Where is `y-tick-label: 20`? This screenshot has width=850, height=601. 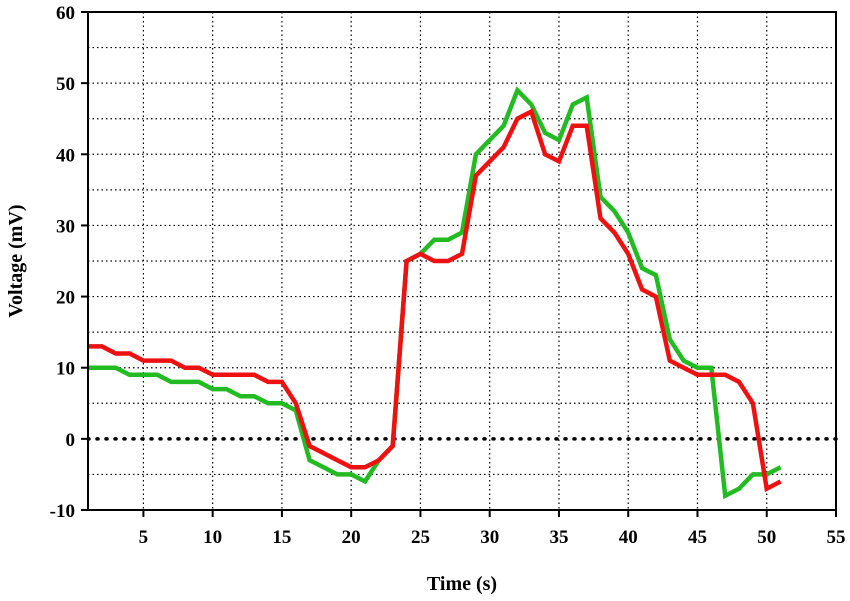 y-tick-label: 20 is located at coordinates (65, 298).